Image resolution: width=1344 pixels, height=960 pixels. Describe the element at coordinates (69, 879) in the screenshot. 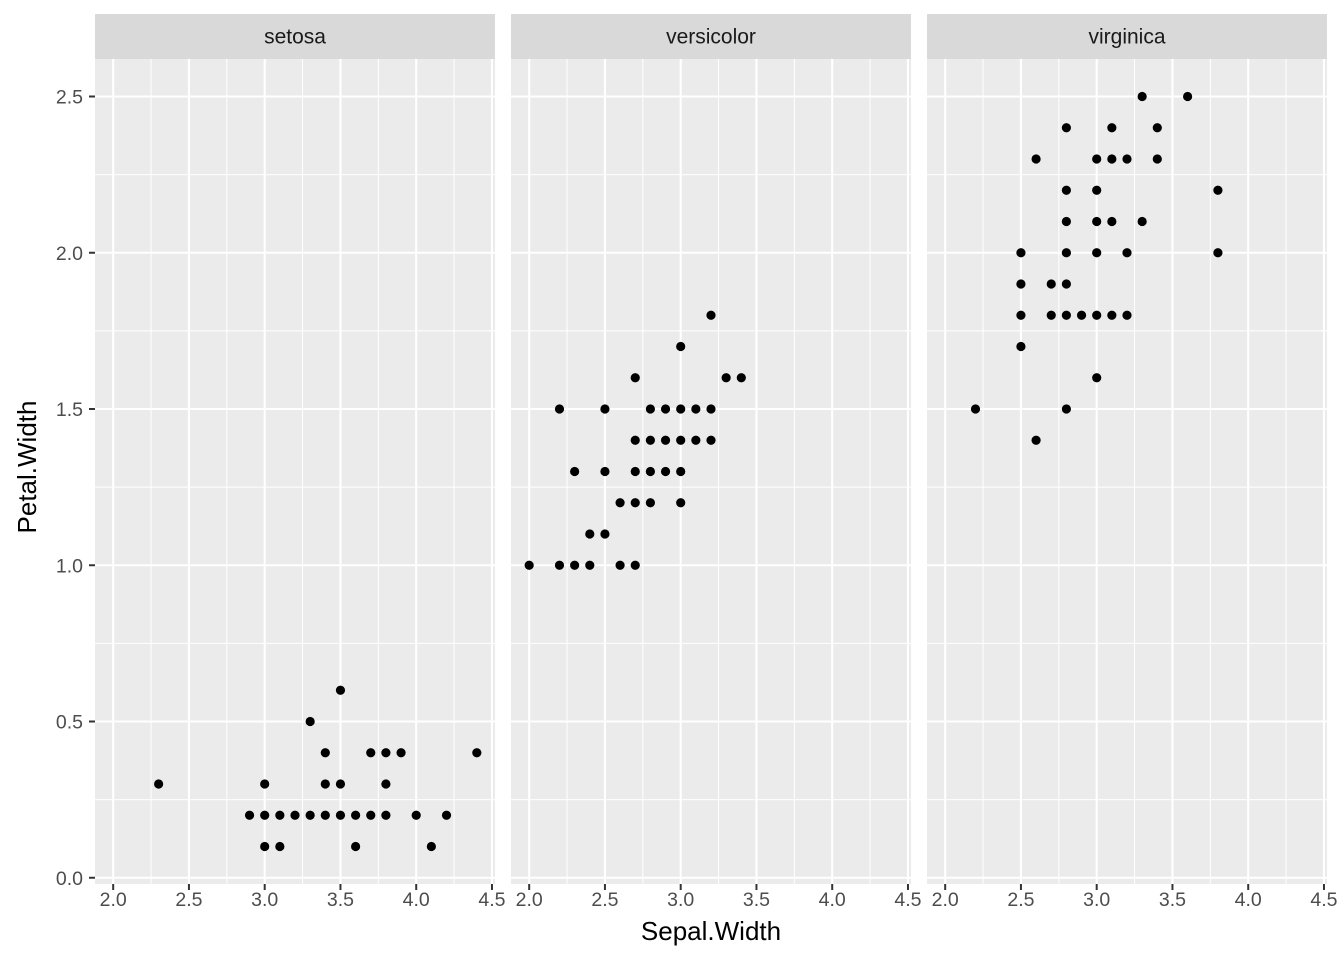

I see `y-tick-label: 0.0` at that location.